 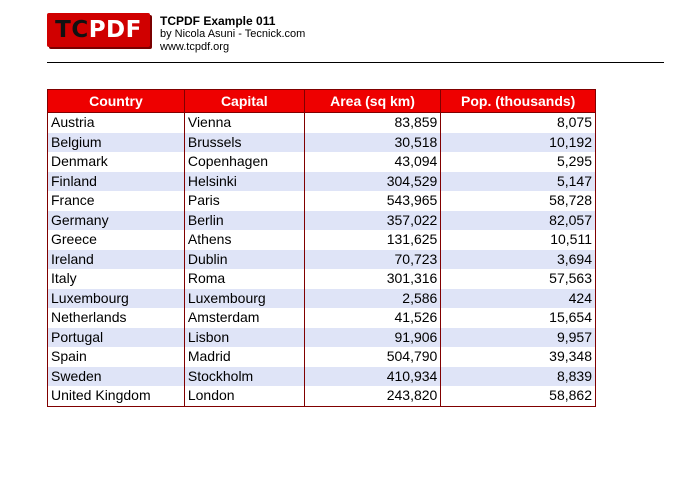 I want to click on cell-area: 43,094, so click(x=372, y=162).